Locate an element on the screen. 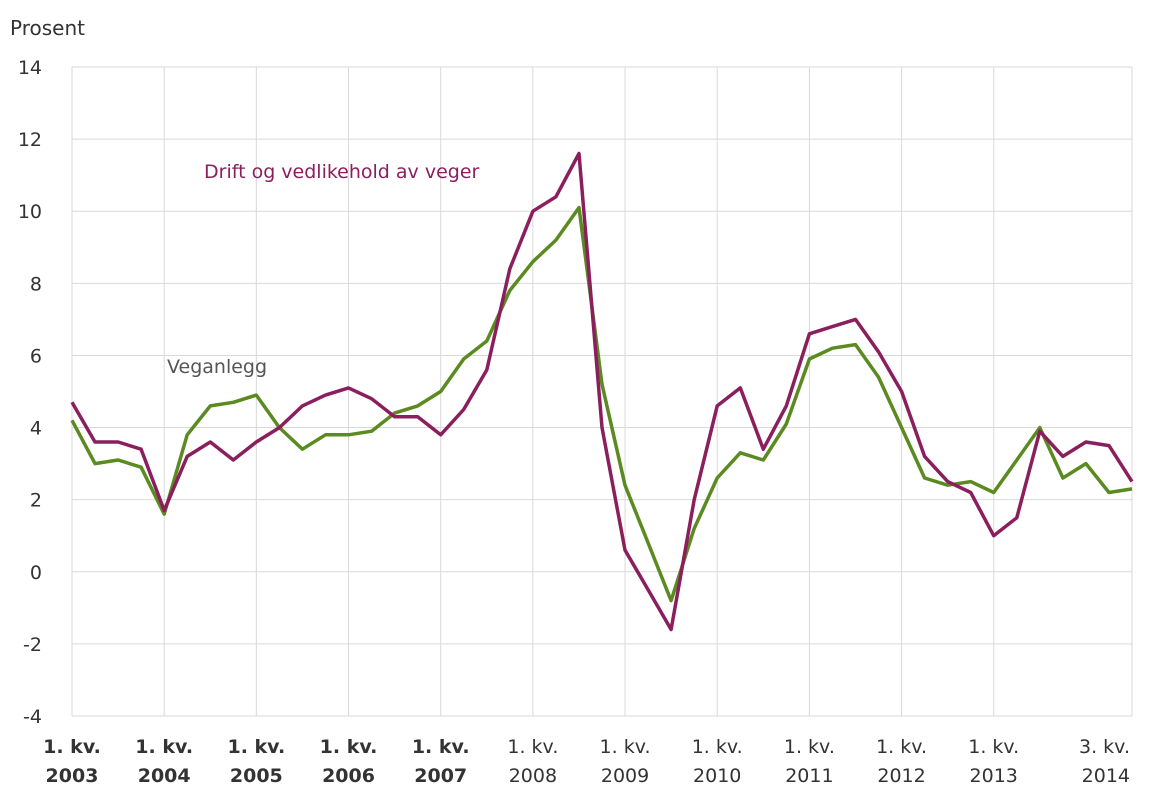  x-tick-year: 2004 is located at coordinates (164, 776).